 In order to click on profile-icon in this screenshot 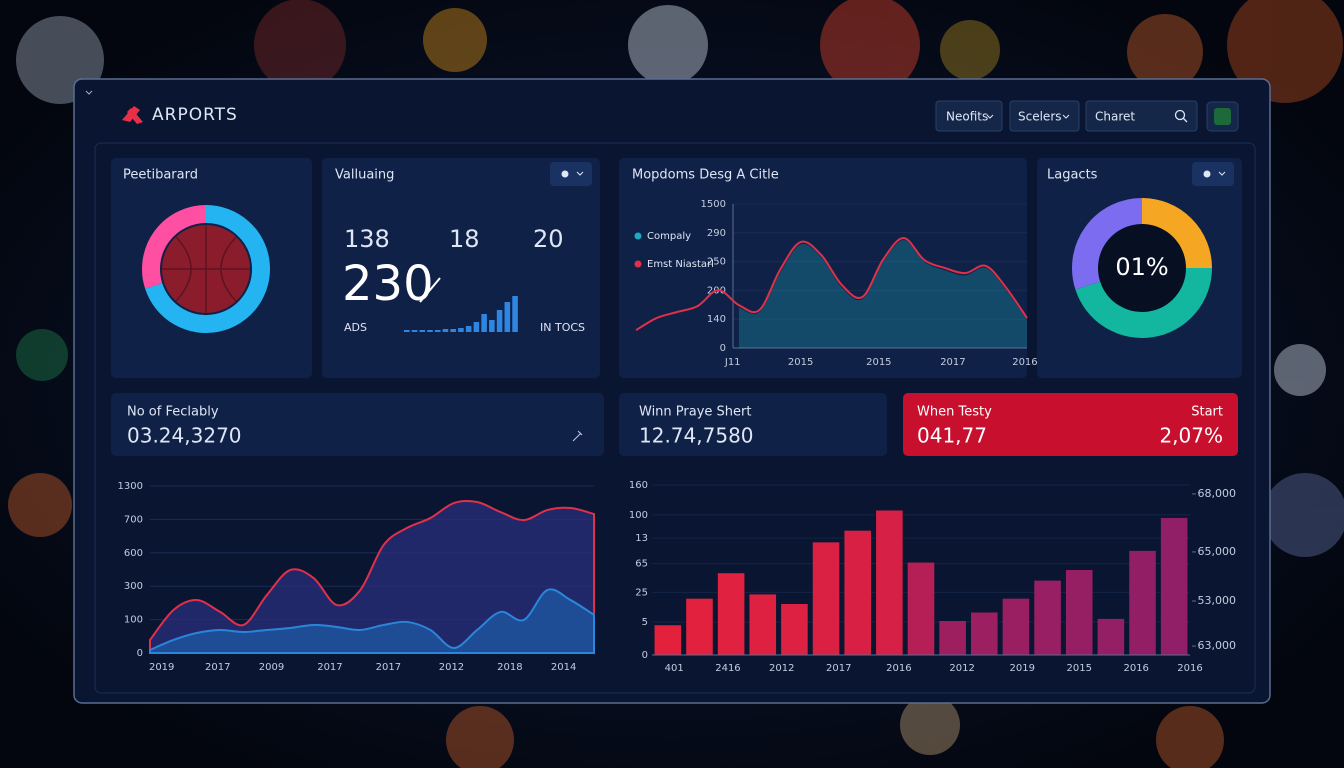, I will do `click(1222, 116)`.